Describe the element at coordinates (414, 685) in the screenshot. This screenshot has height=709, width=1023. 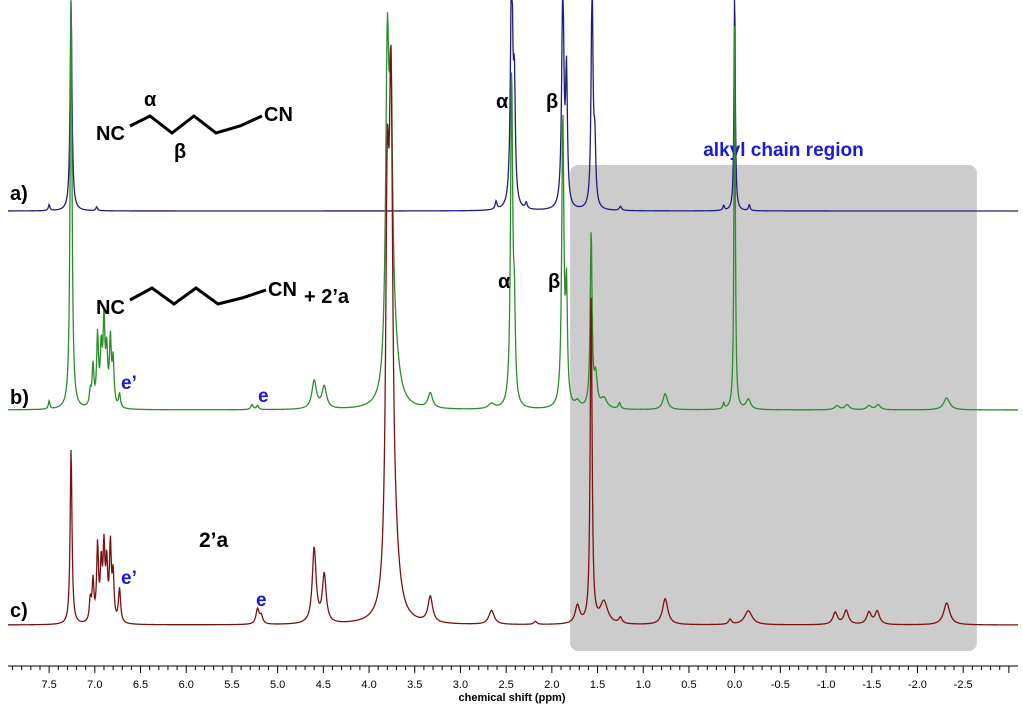
I see `x-tick-label: 3.5` at that location.